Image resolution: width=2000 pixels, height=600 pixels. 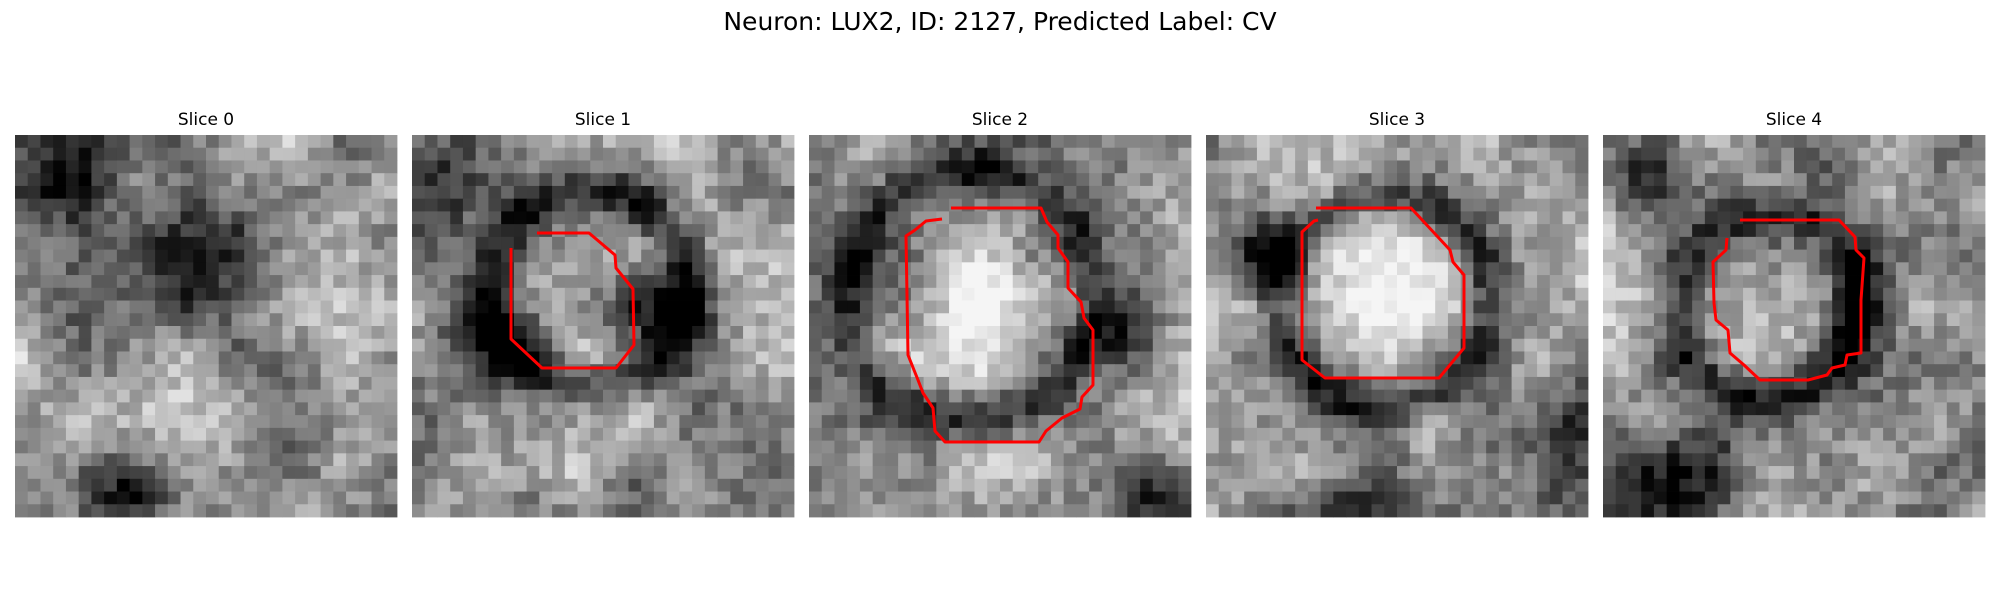 I want to click on slice-title-1: Slice 1, so click(x=603, y=120).